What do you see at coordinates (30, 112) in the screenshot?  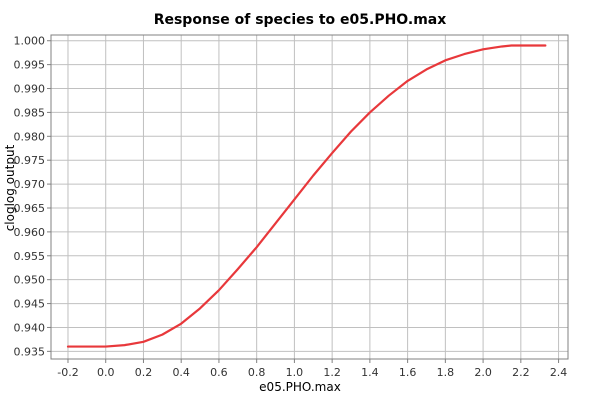 I see `y-tick-label: 0.985` at bounding box center [30, 112].